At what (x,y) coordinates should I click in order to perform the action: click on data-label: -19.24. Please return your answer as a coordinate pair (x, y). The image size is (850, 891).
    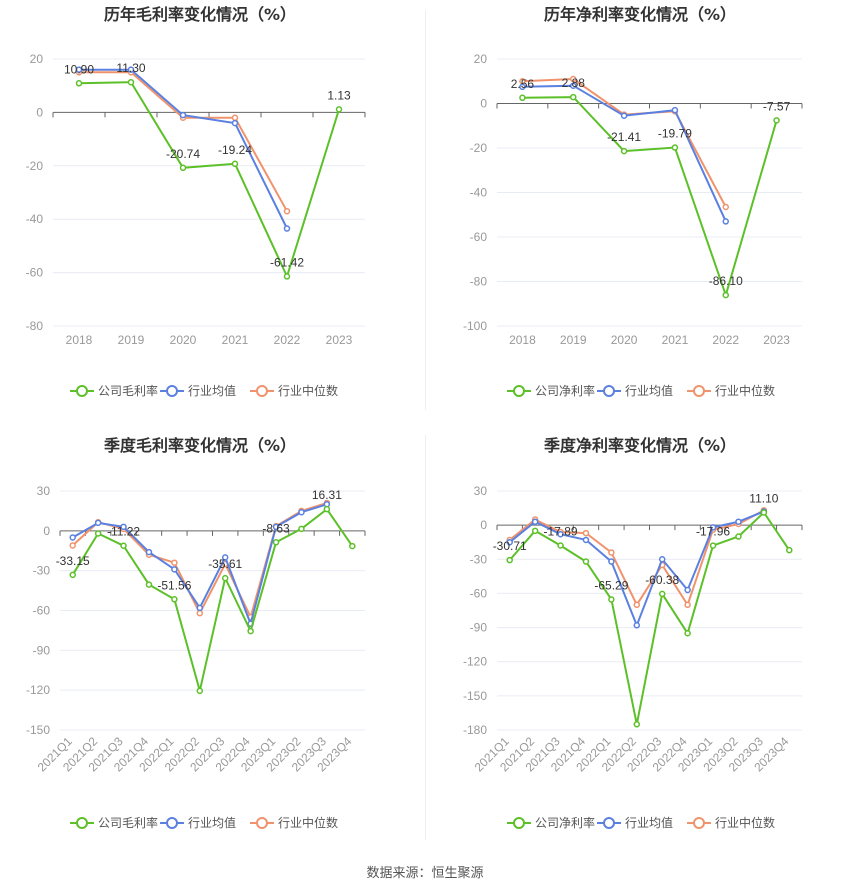
    Looking at the image, I should click on (235, 150).